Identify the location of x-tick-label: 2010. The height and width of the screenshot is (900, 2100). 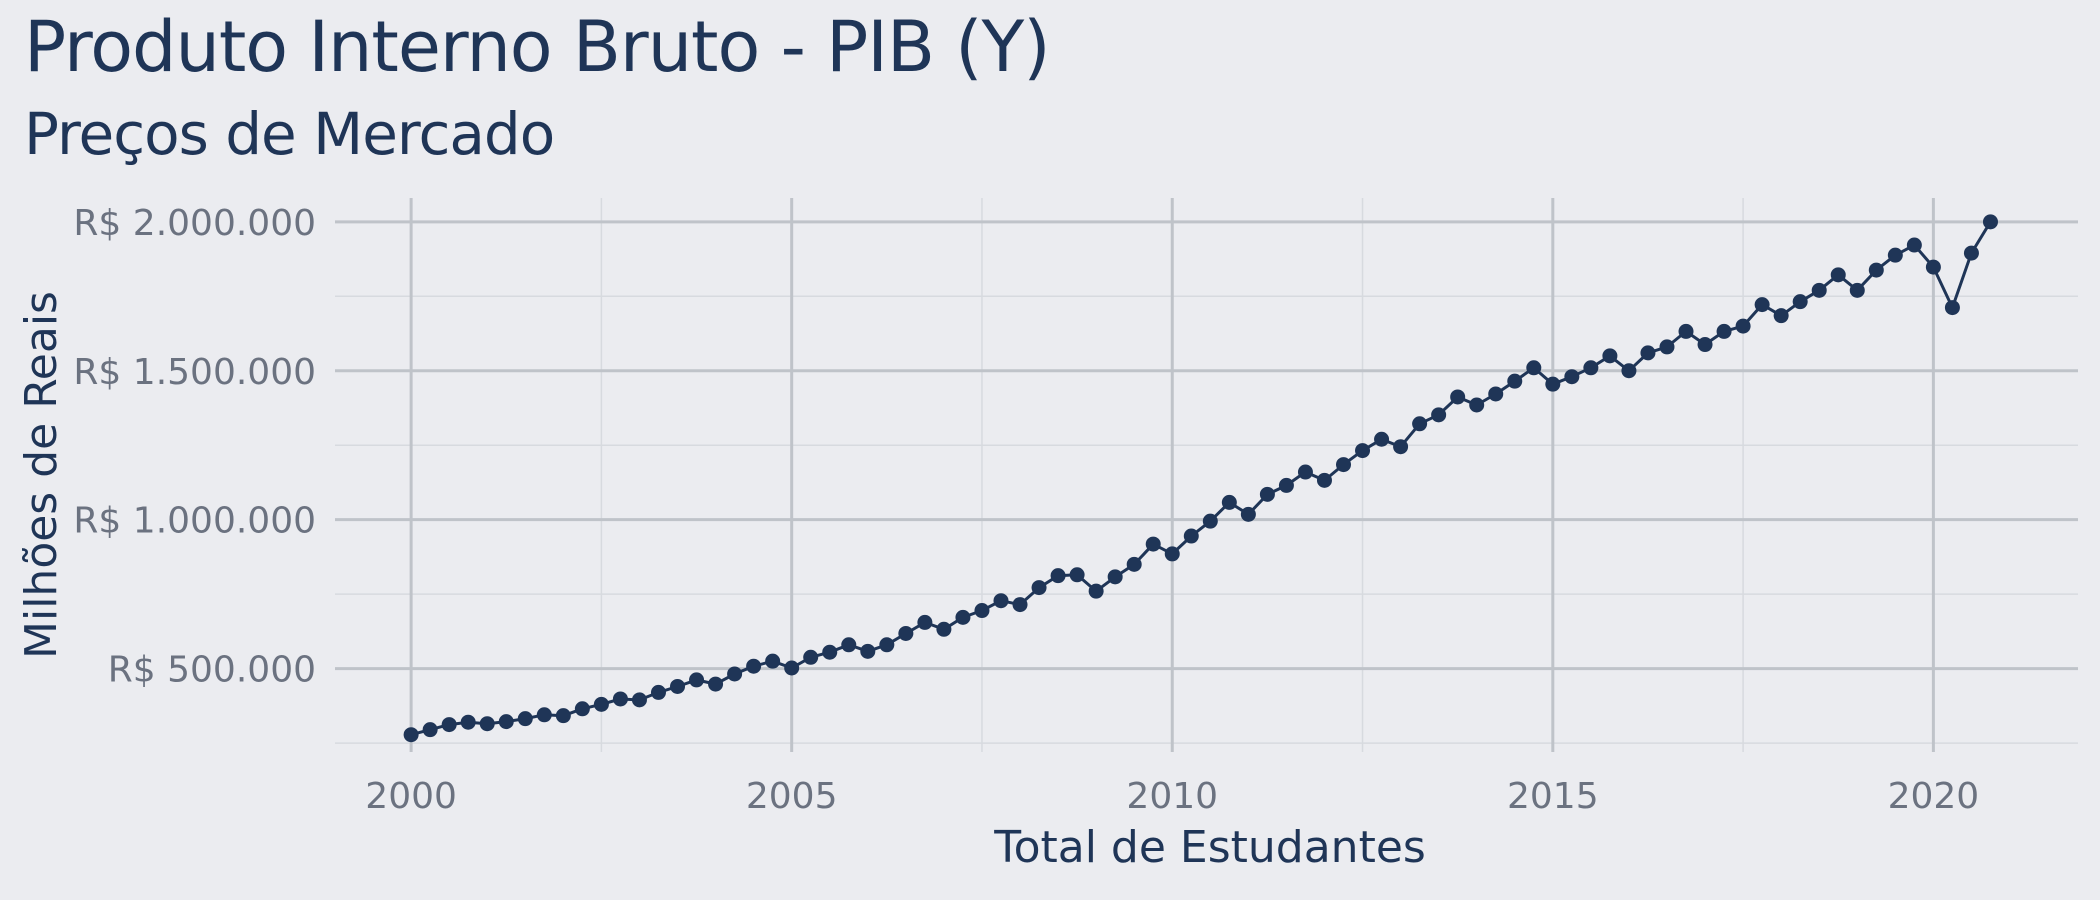
(1172, 796).